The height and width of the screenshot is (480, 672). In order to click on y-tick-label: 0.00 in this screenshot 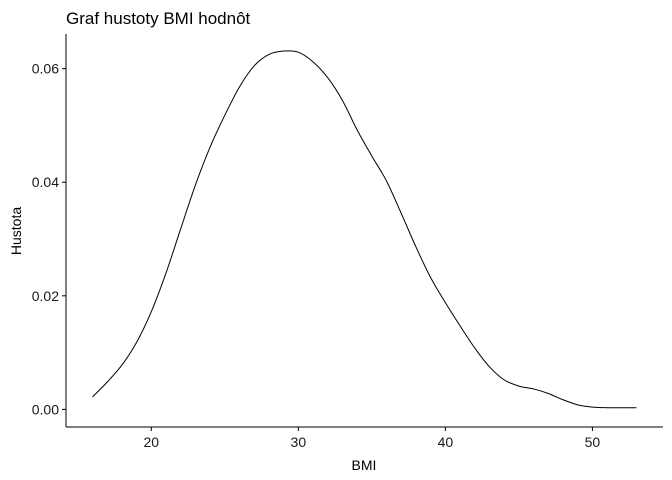, I will do `click(45, 409)`.